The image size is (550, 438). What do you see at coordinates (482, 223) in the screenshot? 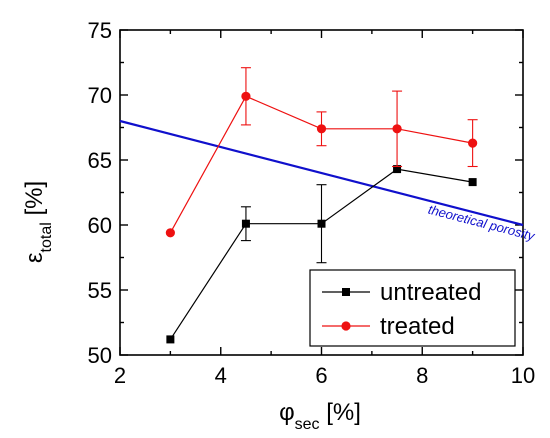
I see `theoretical-porosity-label: theoretical porosity` at bounding box center [482, 223].